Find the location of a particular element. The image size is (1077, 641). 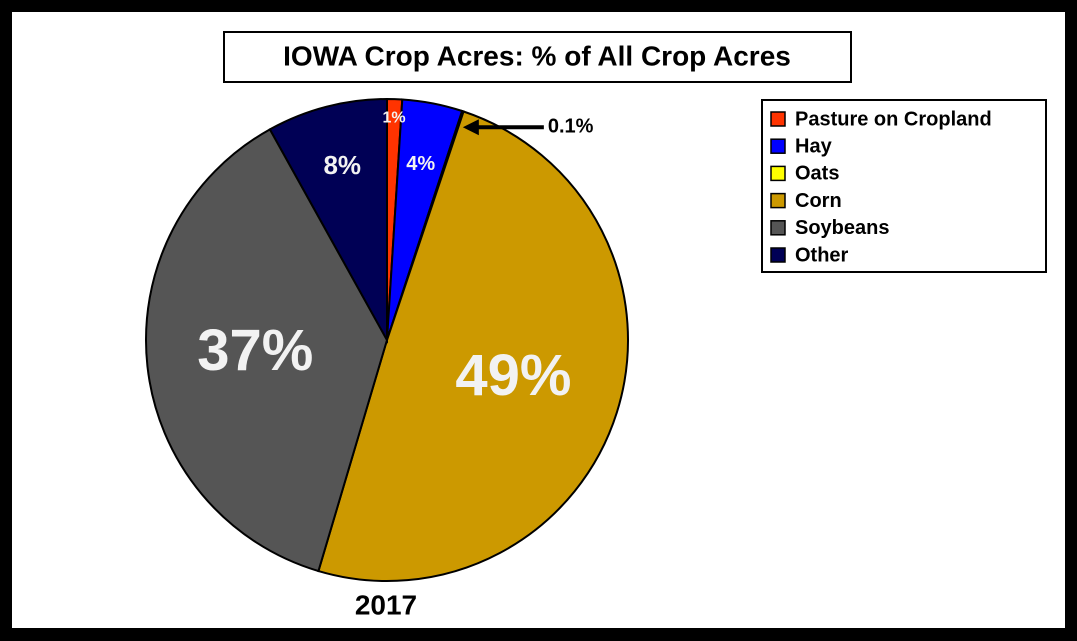

data-label: 8% is located at coordinates (342, 165).